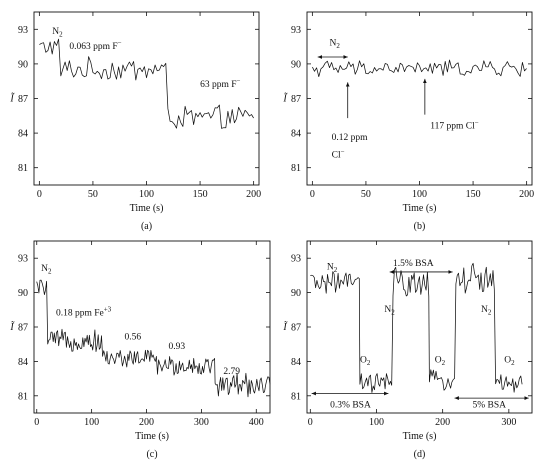  I want to click on panel-caption: (b), so click(420, 226).